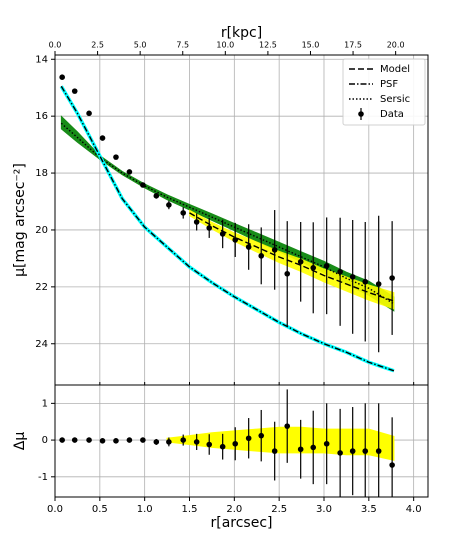  Describe the element at coordinates (41, 287) in the screenshot. I see `y-tick-label: 22` at that location.